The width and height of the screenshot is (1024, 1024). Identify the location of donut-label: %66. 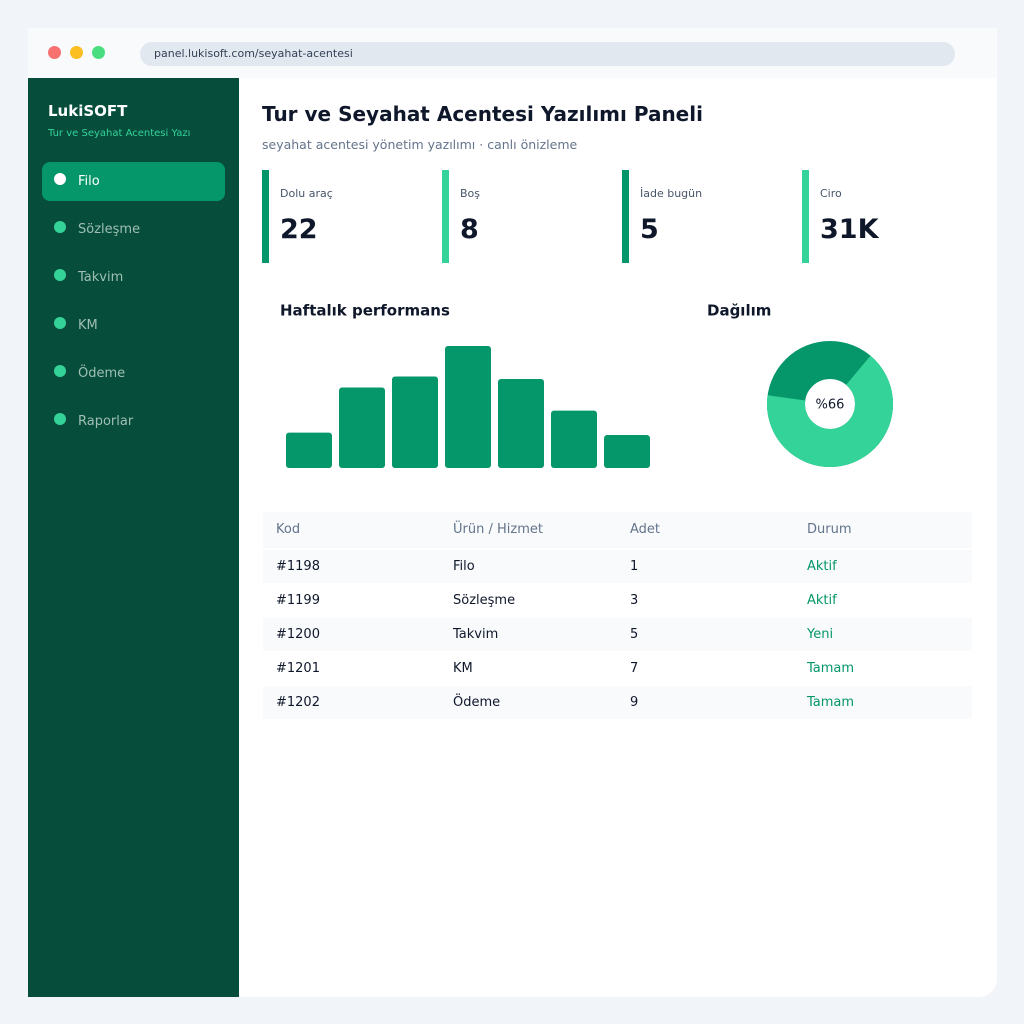
(830, 405).